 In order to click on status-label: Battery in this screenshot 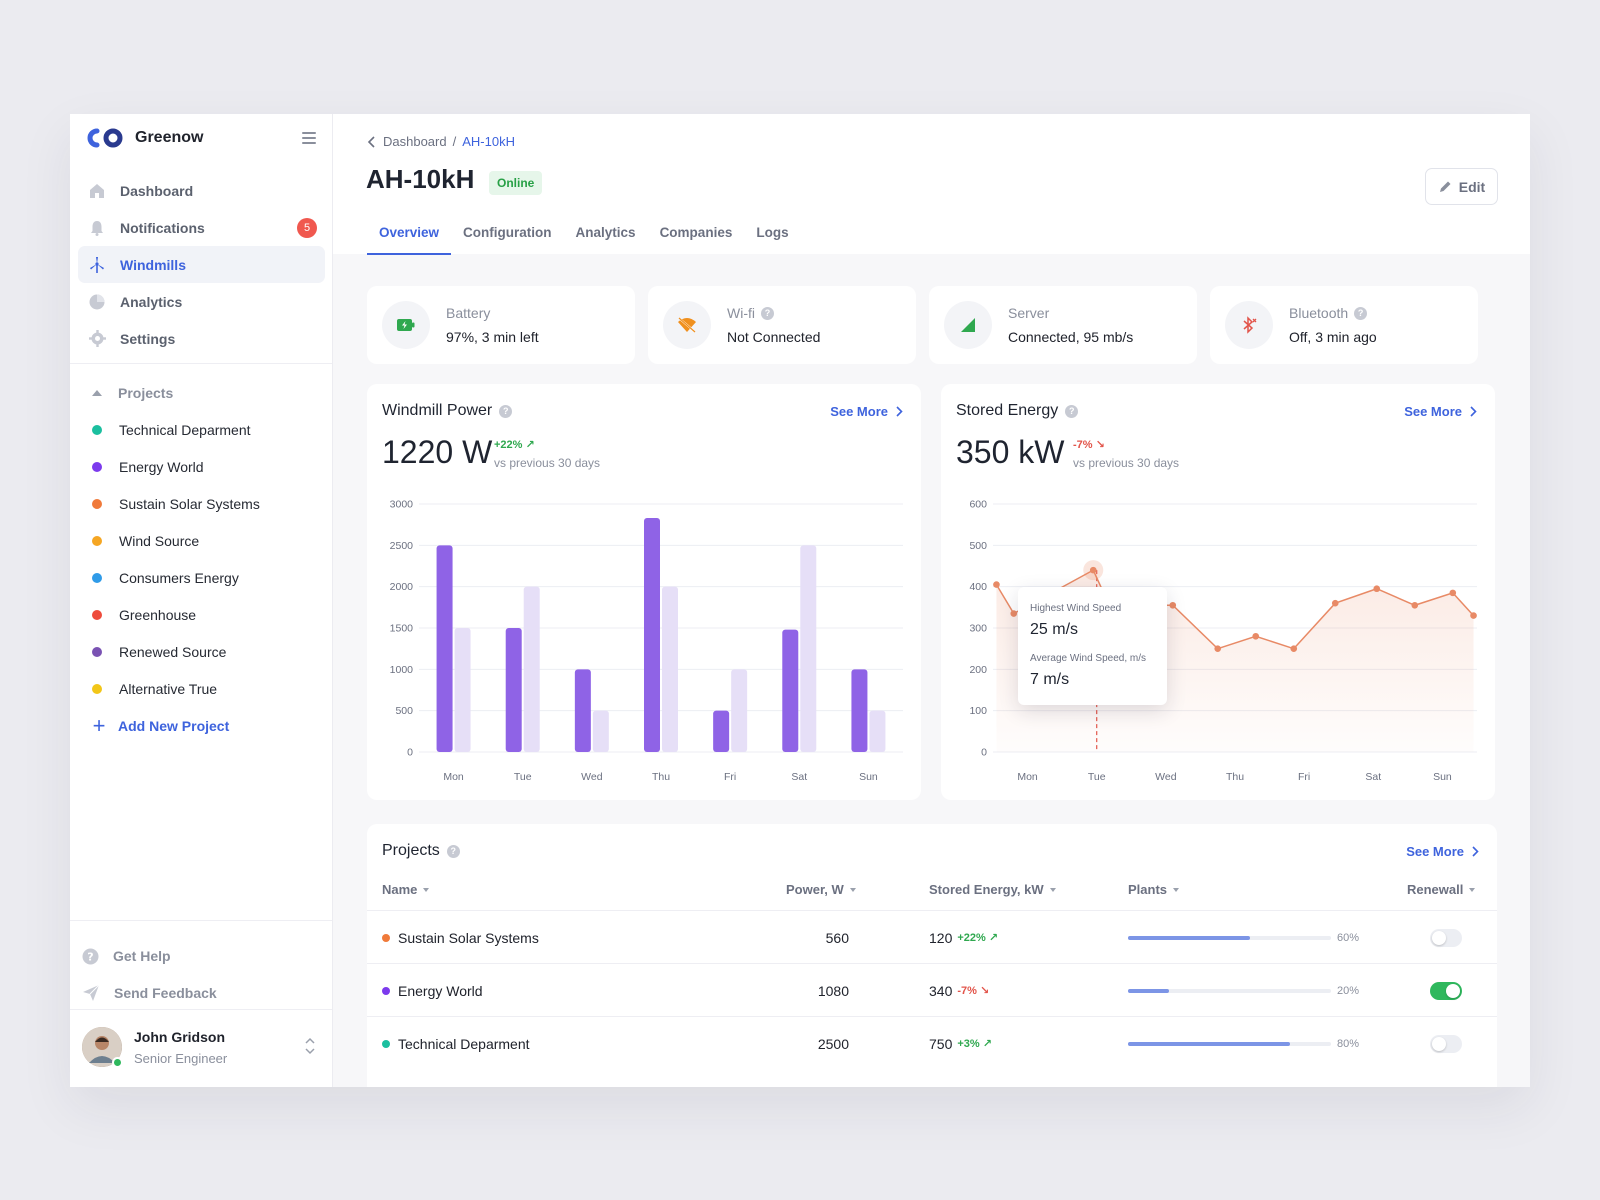, I will do `click(492, 313)`.